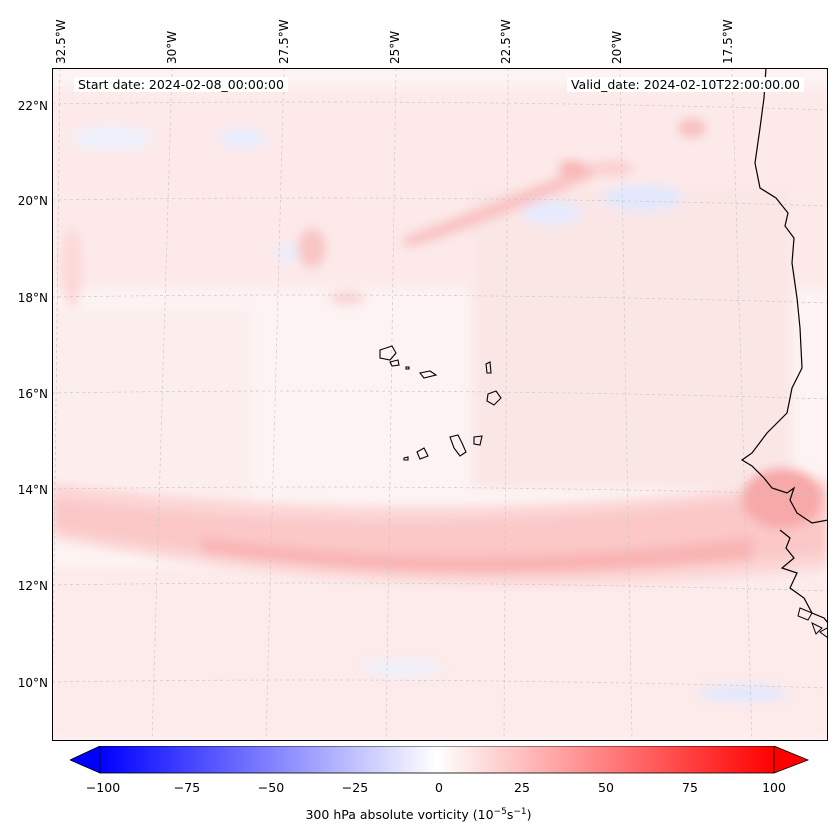  What do you see at coordinates (32, 106) in the screenshot?
I see `lat-label-22n: 22°N` at bounding box center [32, 106].